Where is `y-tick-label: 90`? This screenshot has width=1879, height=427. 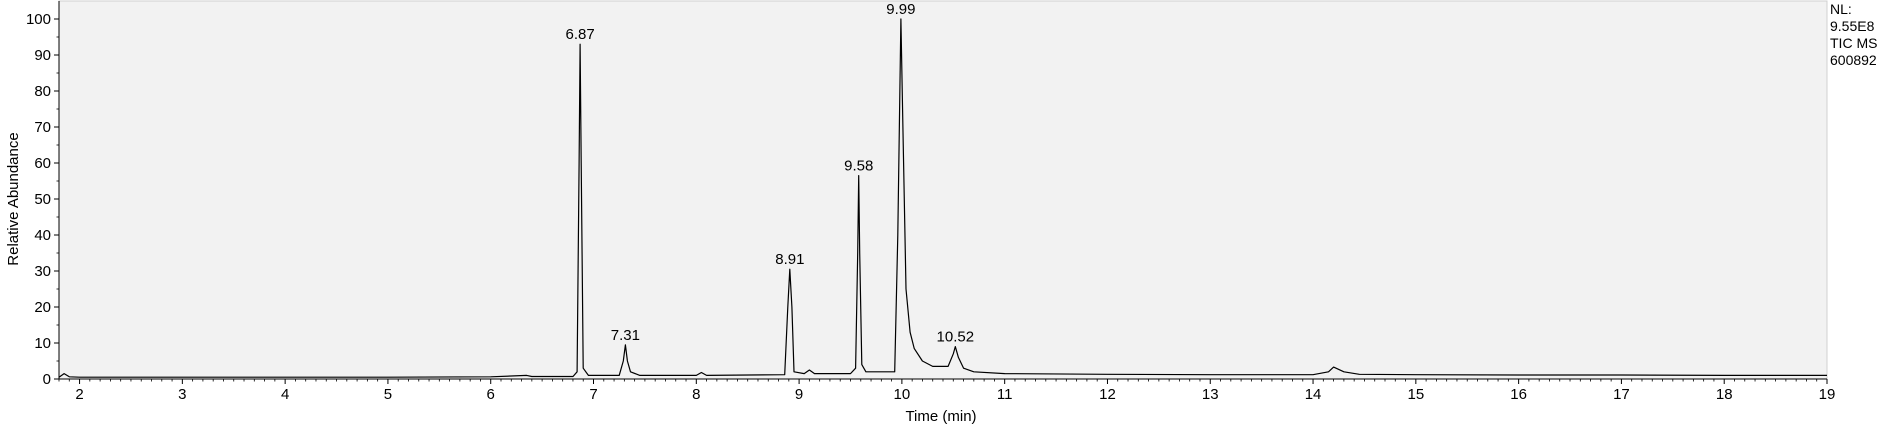
y-tick-label: 90 is located at coordinates (42, 55).